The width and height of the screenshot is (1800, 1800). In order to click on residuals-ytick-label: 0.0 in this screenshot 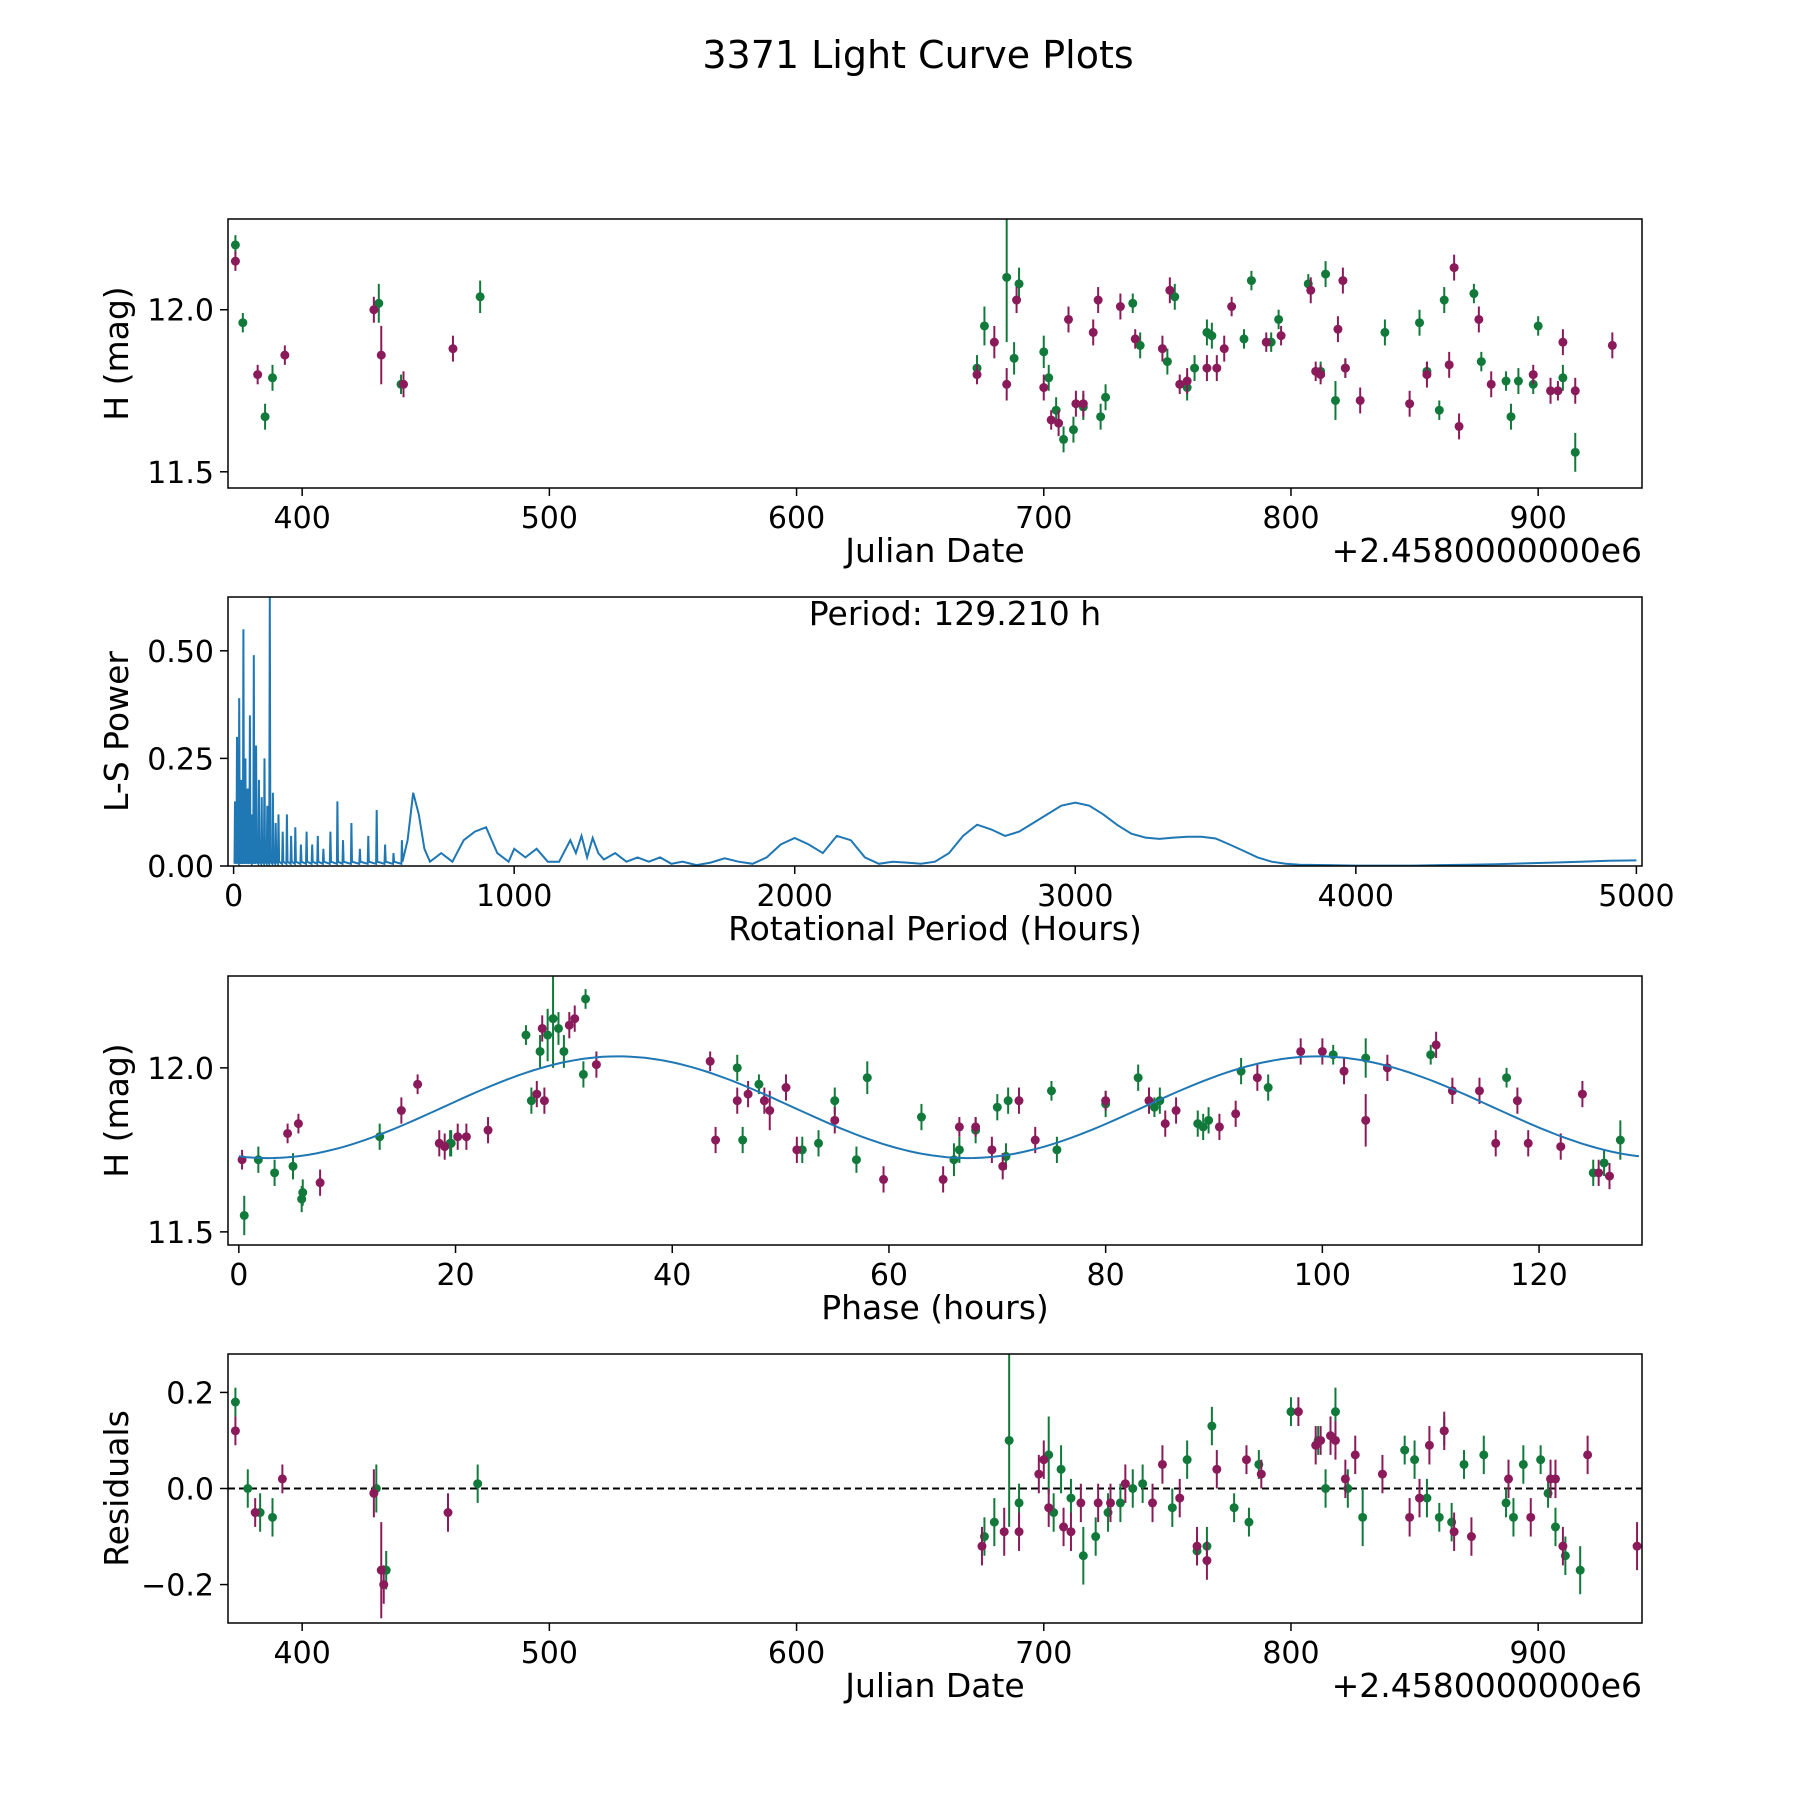, I will do `click(190, 1490)`.